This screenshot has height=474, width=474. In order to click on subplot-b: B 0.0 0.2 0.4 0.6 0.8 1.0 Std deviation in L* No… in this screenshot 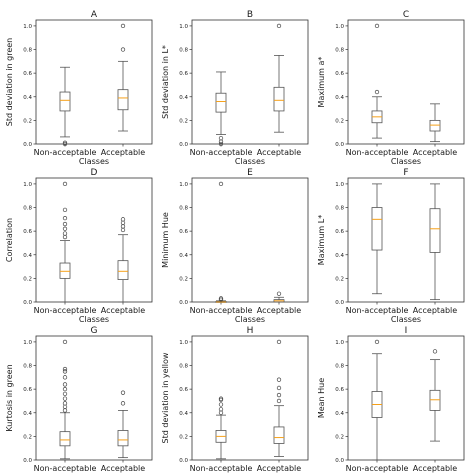, I will do `click(235, 88)`.